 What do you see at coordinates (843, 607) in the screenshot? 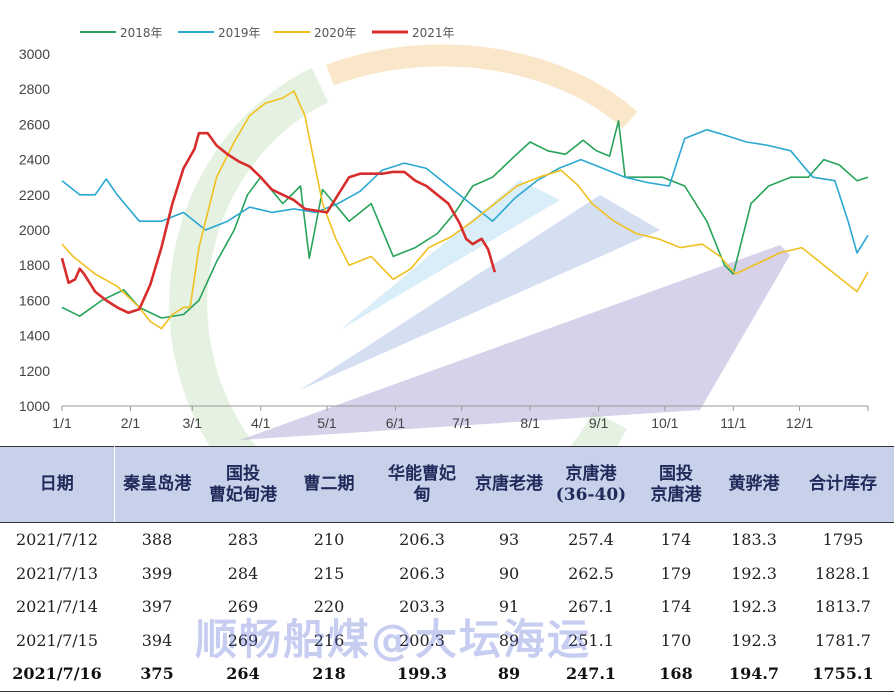
I see `value-cell: 1813.7` at bounding box center [843, 607].